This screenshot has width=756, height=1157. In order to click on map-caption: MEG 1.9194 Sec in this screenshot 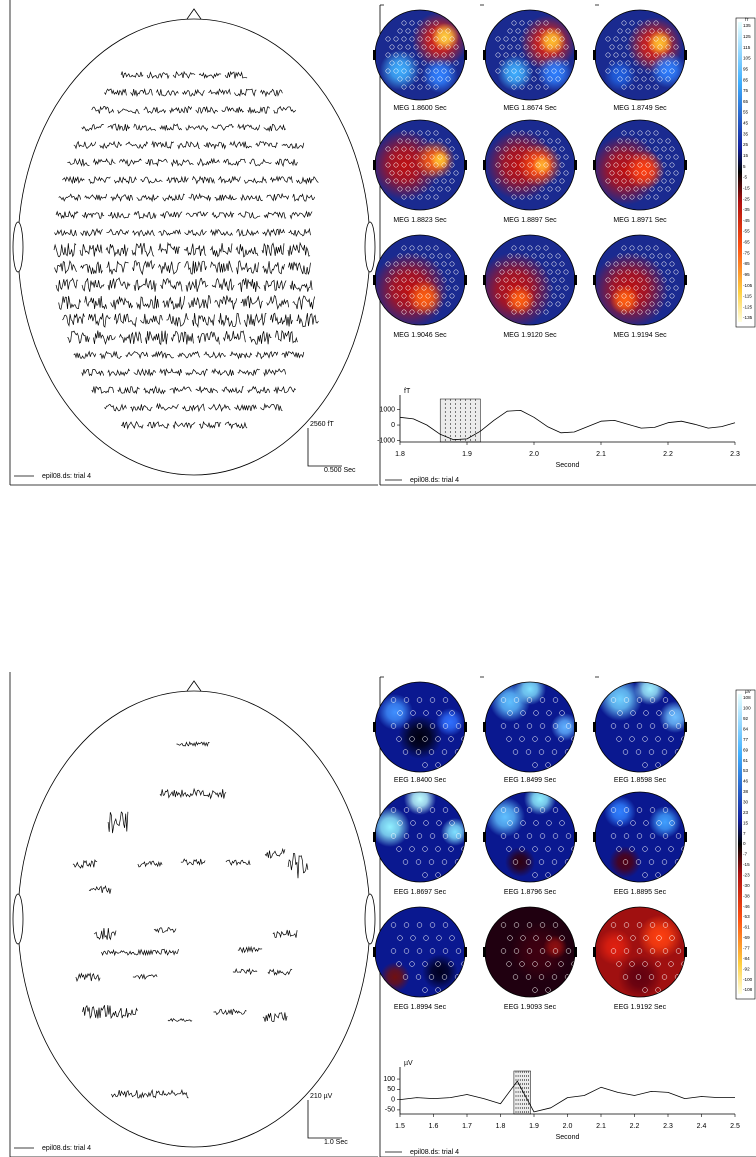, I will do `click(640, 335)`.